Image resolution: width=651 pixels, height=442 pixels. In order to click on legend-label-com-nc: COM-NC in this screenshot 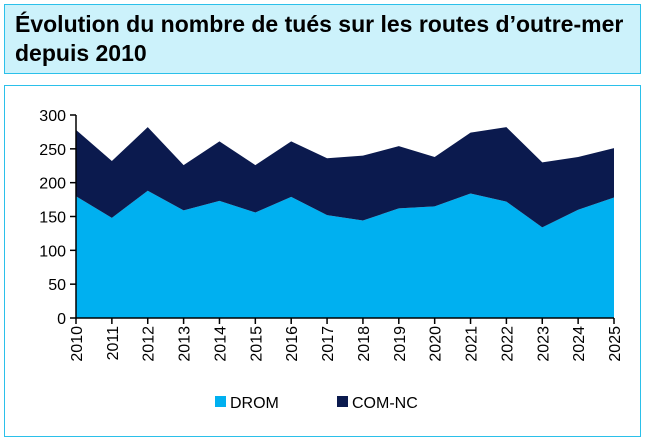, I will do `click(385, 403)`.